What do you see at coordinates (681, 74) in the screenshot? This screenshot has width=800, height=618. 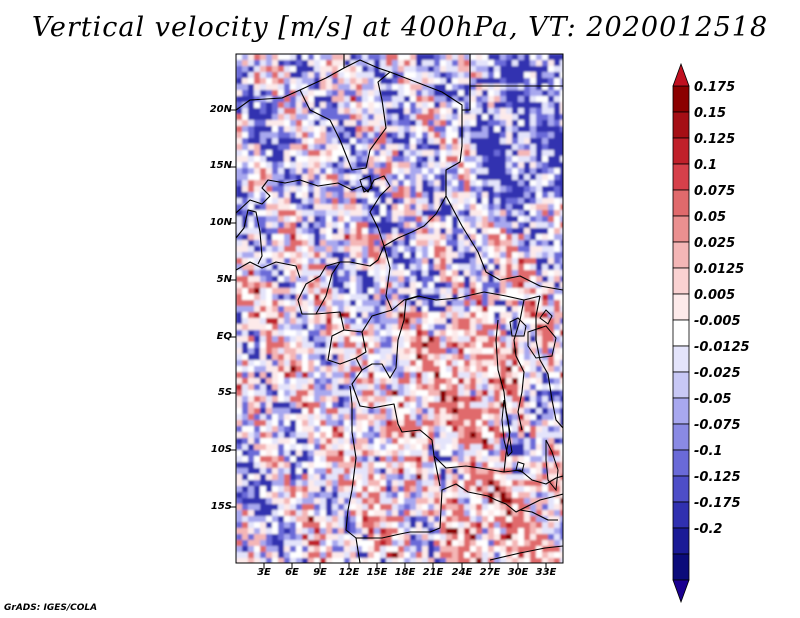 I see `colorbar-max-arrow` at bounding box center [681, 74].